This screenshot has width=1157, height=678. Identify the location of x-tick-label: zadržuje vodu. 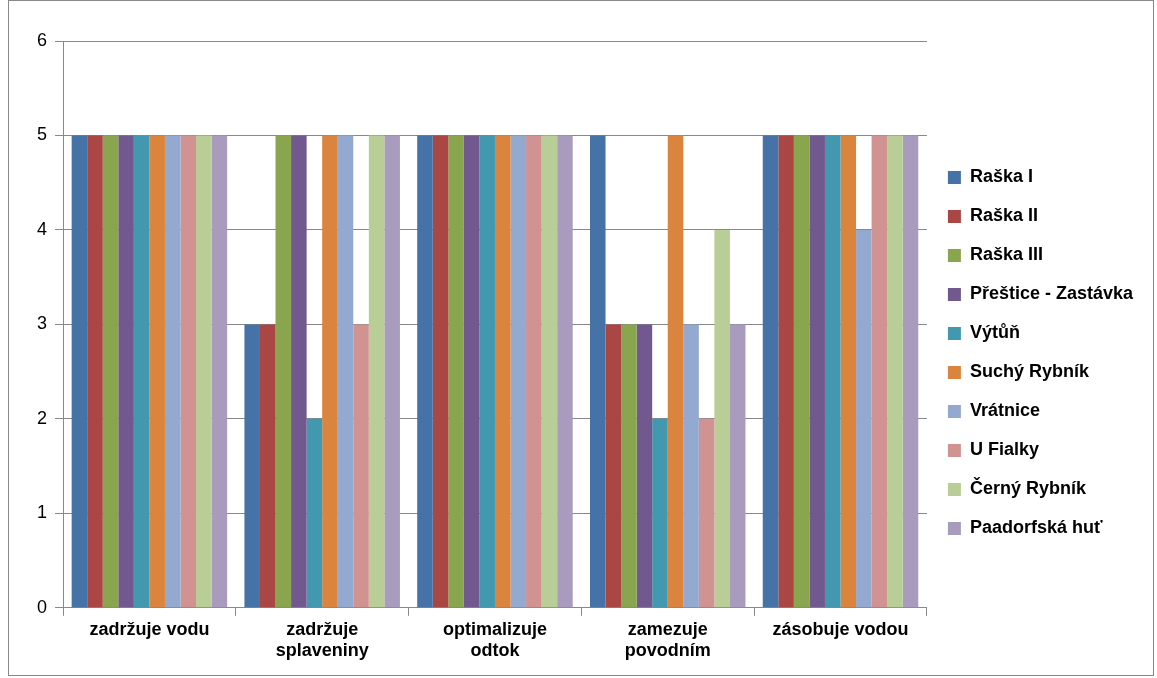
(149, 628).